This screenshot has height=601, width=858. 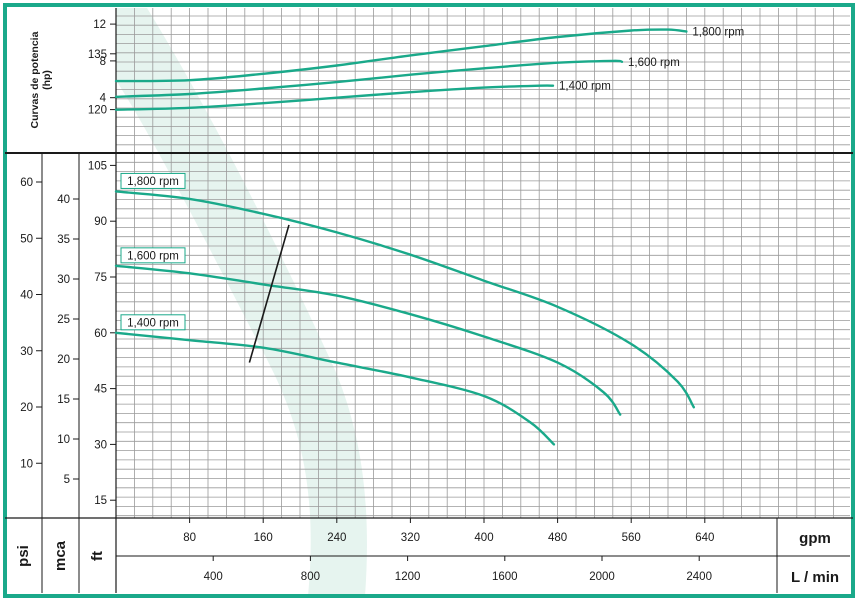 I want to click on head-curve-label-text-1: 1,600 rpm, so click(x=153, y=256).